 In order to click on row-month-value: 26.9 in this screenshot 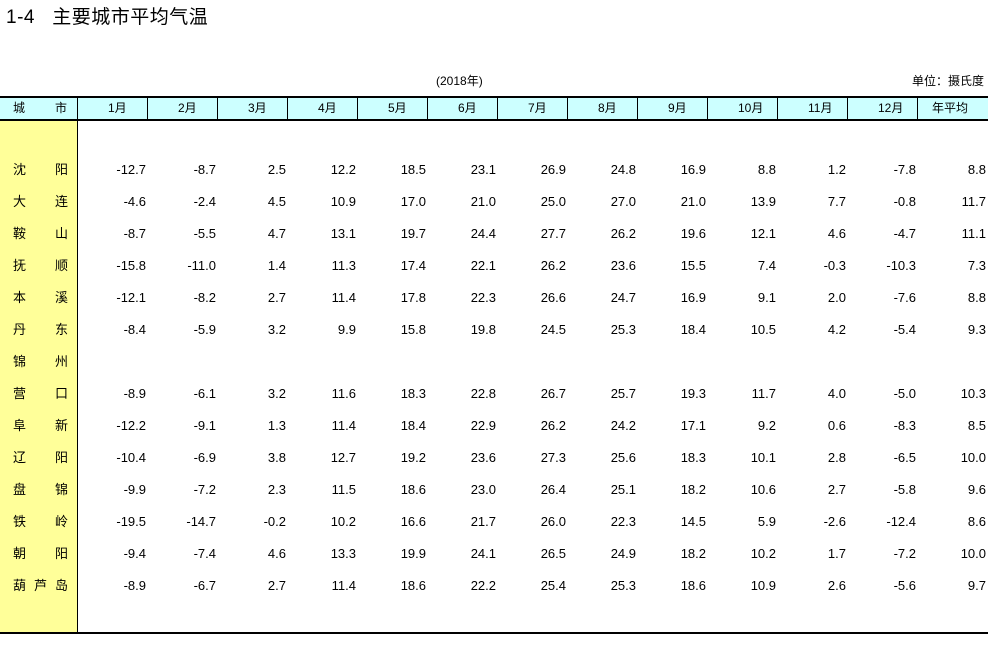, I will do `click(553, 169)`.